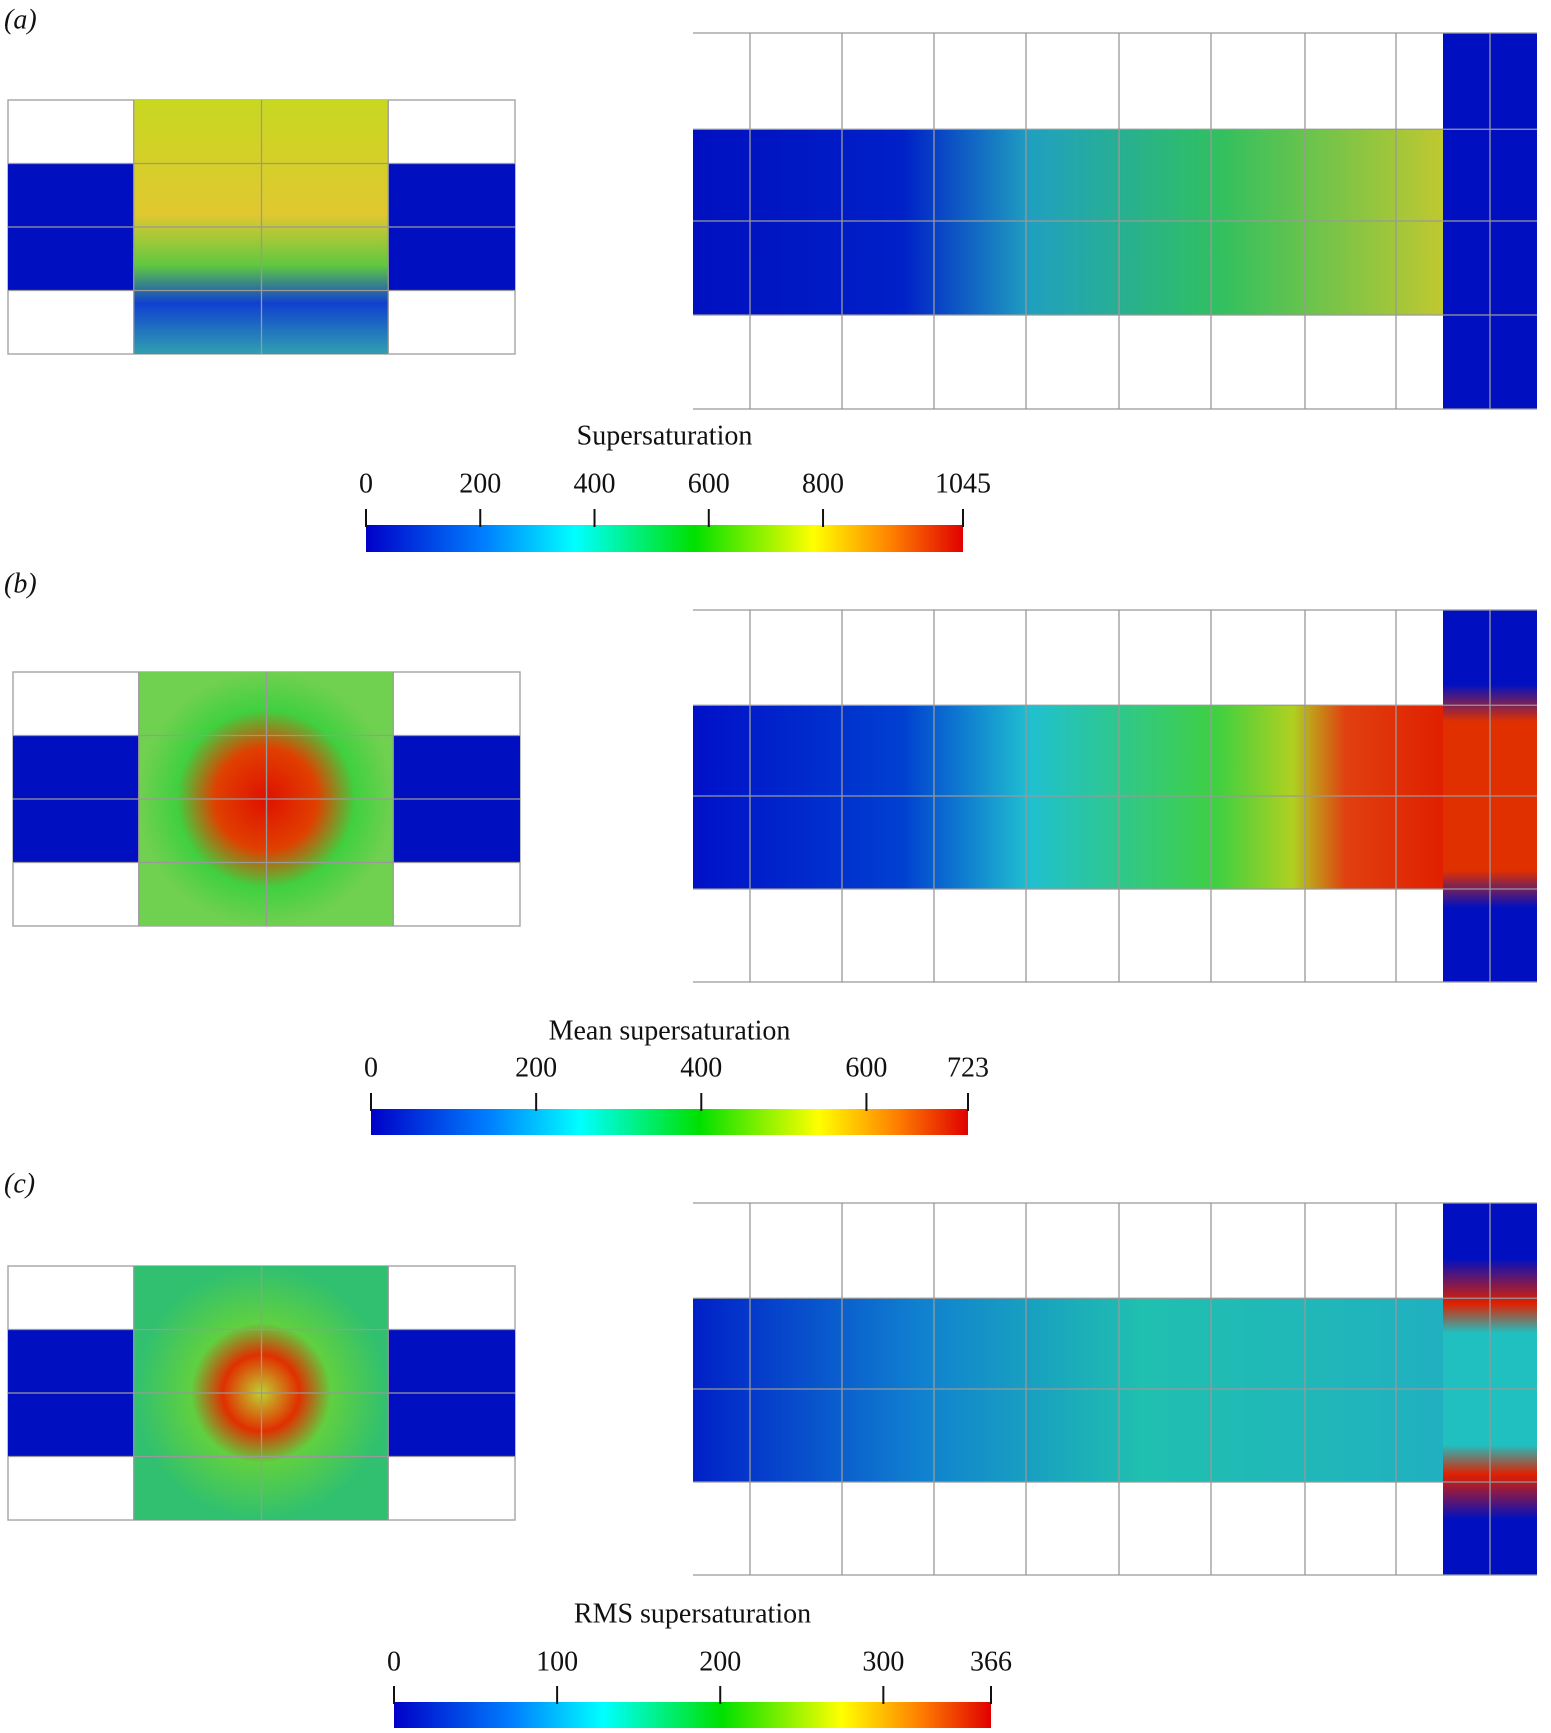 This screenshot has width=1551, height=1733. Describe the element at coordinates (670, 1030) in the screenshot. I see `colorbar-title: Mean supersaturation` at that location.